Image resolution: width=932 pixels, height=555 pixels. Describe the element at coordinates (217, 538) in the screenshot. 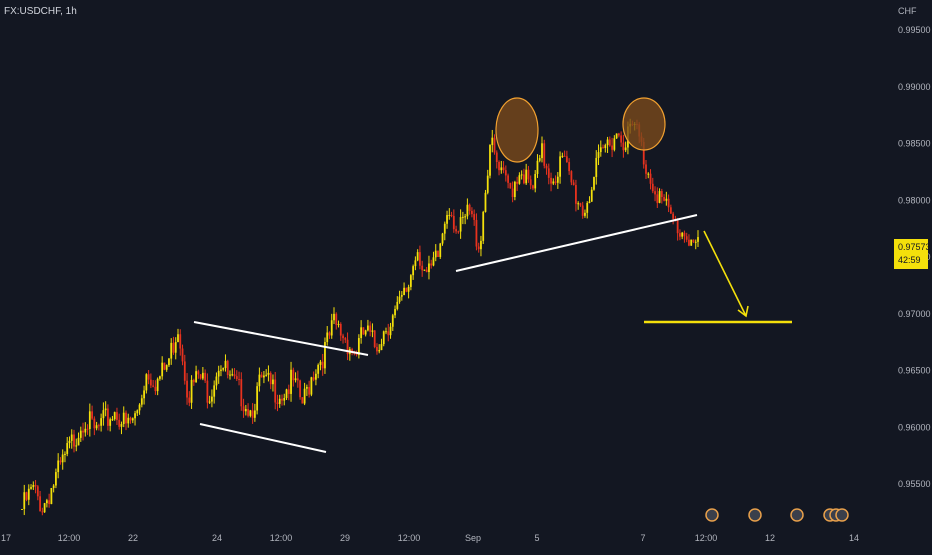

I see `time-tick-label: 24` at that location.